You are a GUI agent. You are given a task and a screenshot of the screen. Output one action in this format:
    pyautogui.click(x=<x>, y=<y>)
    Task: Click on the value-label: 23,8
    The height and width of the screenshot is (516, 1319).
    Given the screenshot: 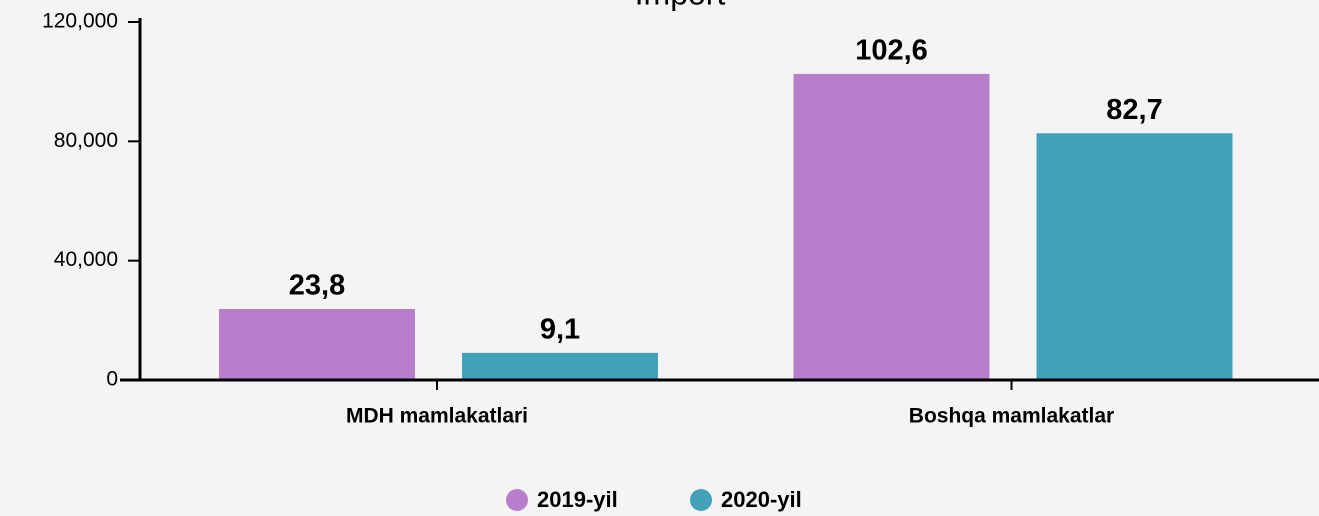 What is the action you would take?
    pyautogui.click(x=317, y=286)
    